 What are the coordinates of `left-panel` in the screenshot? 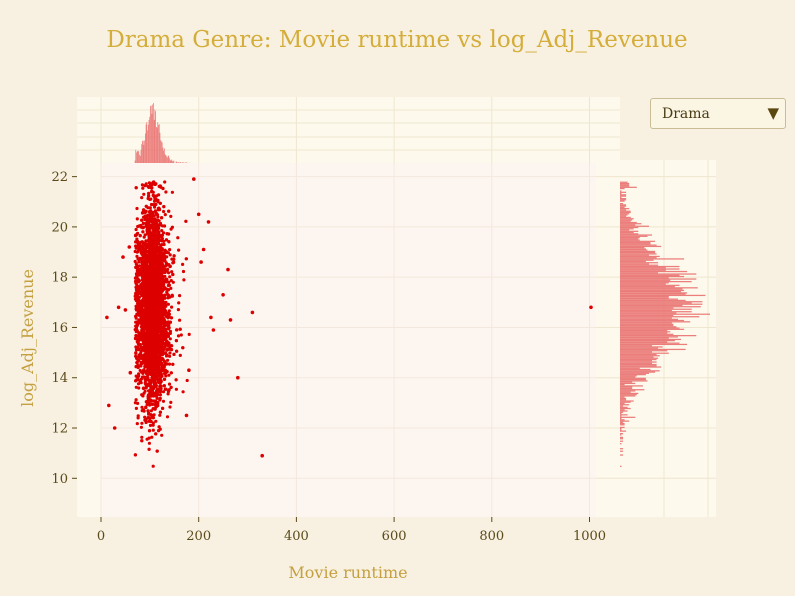 It's located at (89, 340).